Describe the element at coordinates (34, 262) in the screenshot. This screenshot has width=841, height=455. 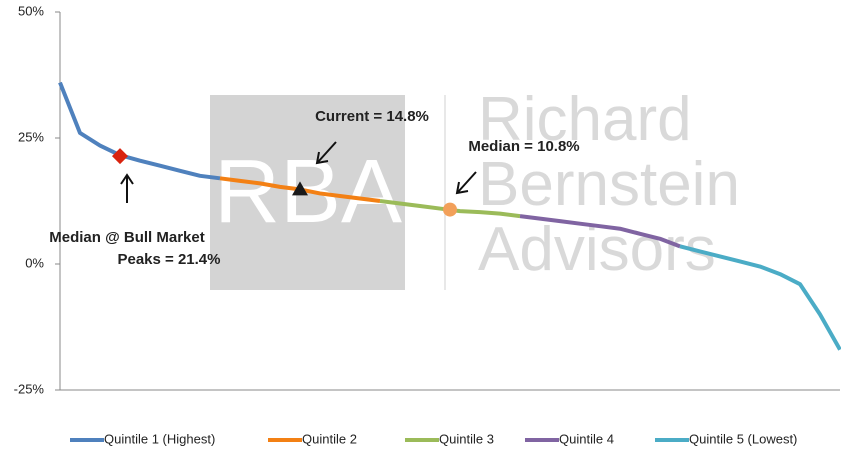
I see `y-tick-label: 0%` at that location.